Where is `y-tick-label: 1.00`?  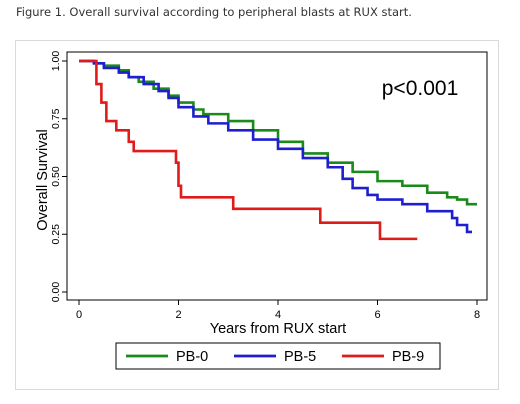
y-tick-label: 1.00 is located at coordinates (56, 61).